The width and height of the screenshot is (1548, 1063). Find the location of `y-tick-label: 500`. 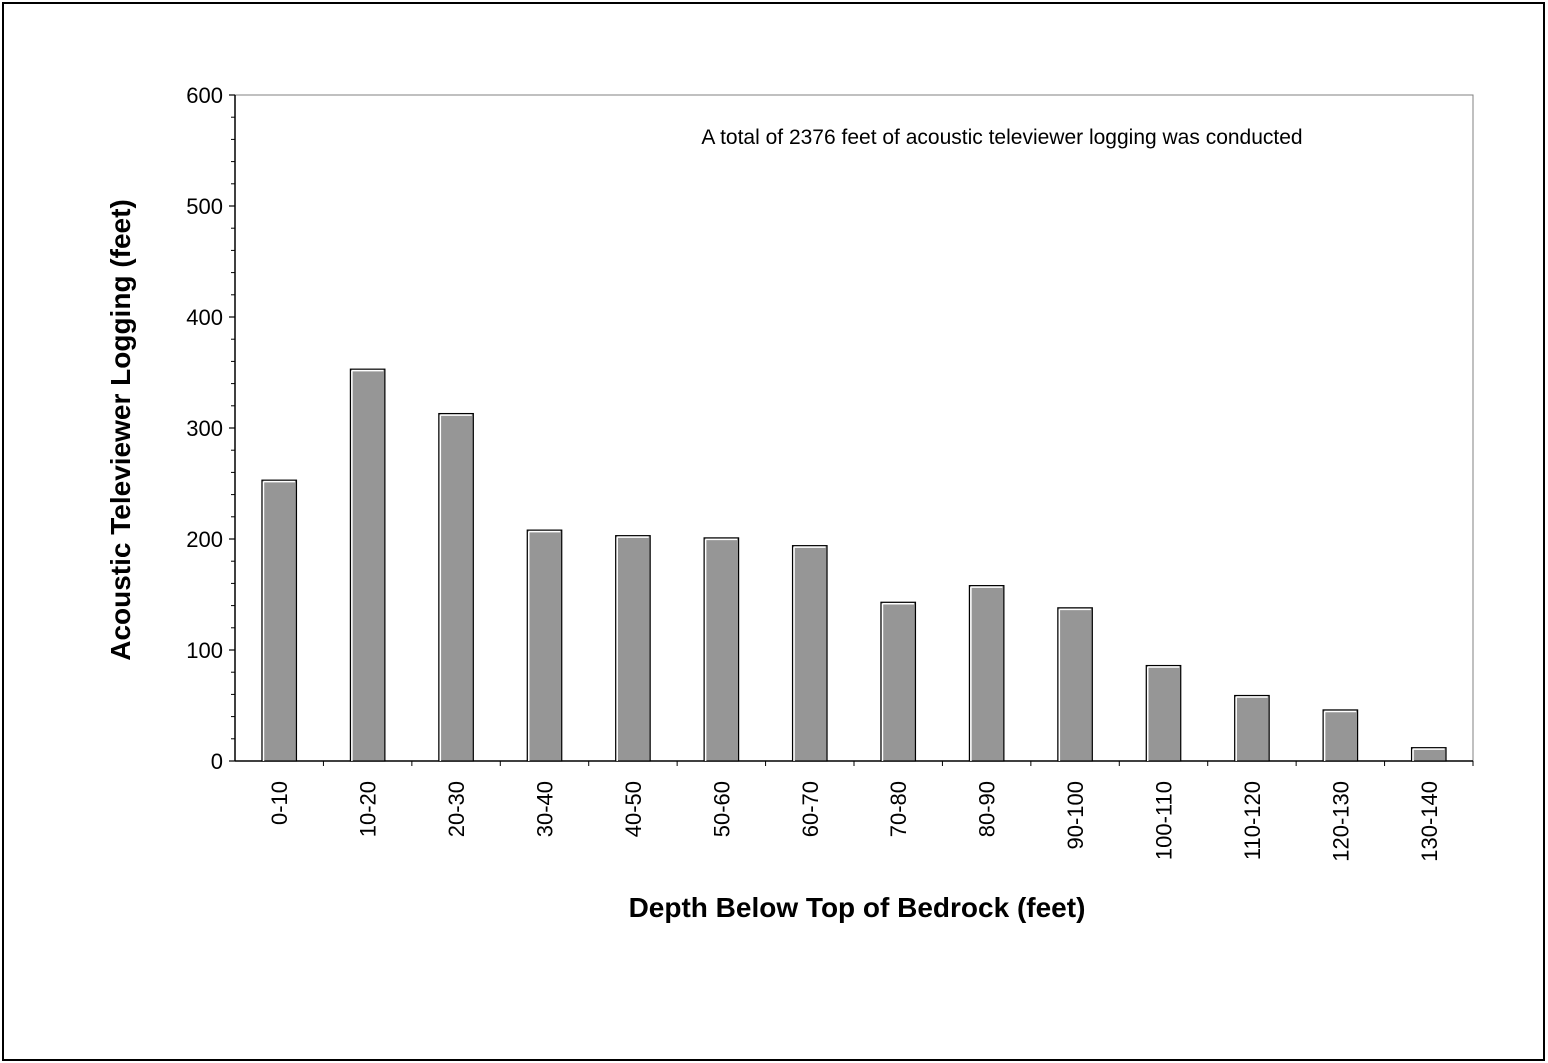

y-tick-label: 500 is located at coordinates (204, 206).